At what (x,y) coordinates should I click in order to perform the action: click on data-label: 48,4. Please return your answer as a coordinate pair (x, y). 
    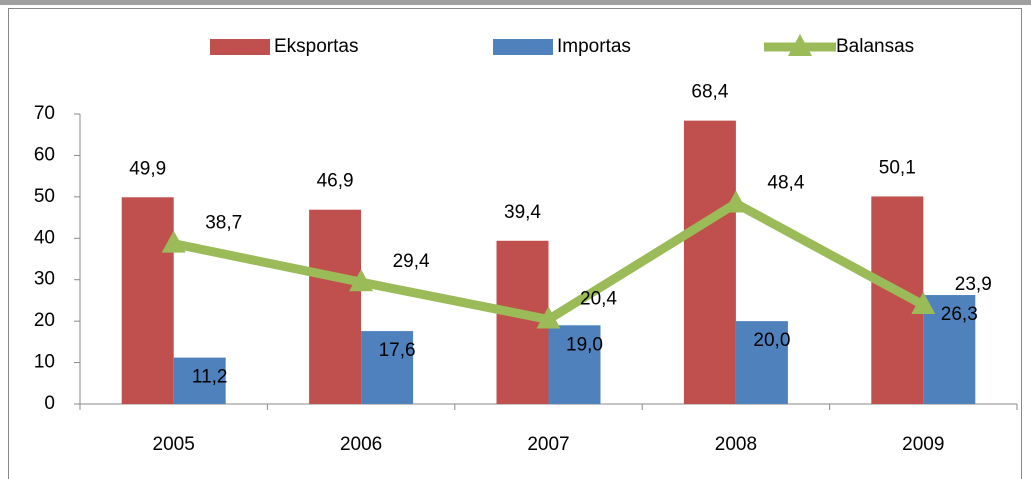
    Looking at the image, I should click on (785, 183).